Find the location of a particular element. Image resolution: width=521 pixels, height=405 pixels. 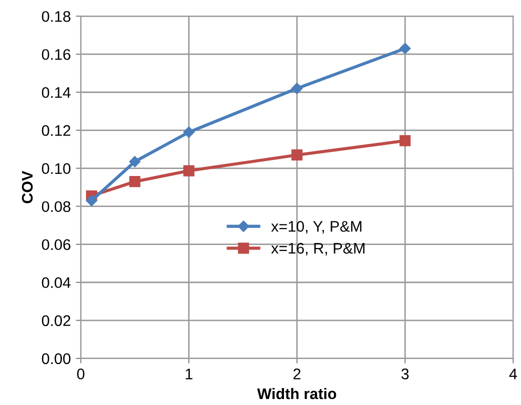

x-tick-label: 3 is located at coordinates (405, 374).